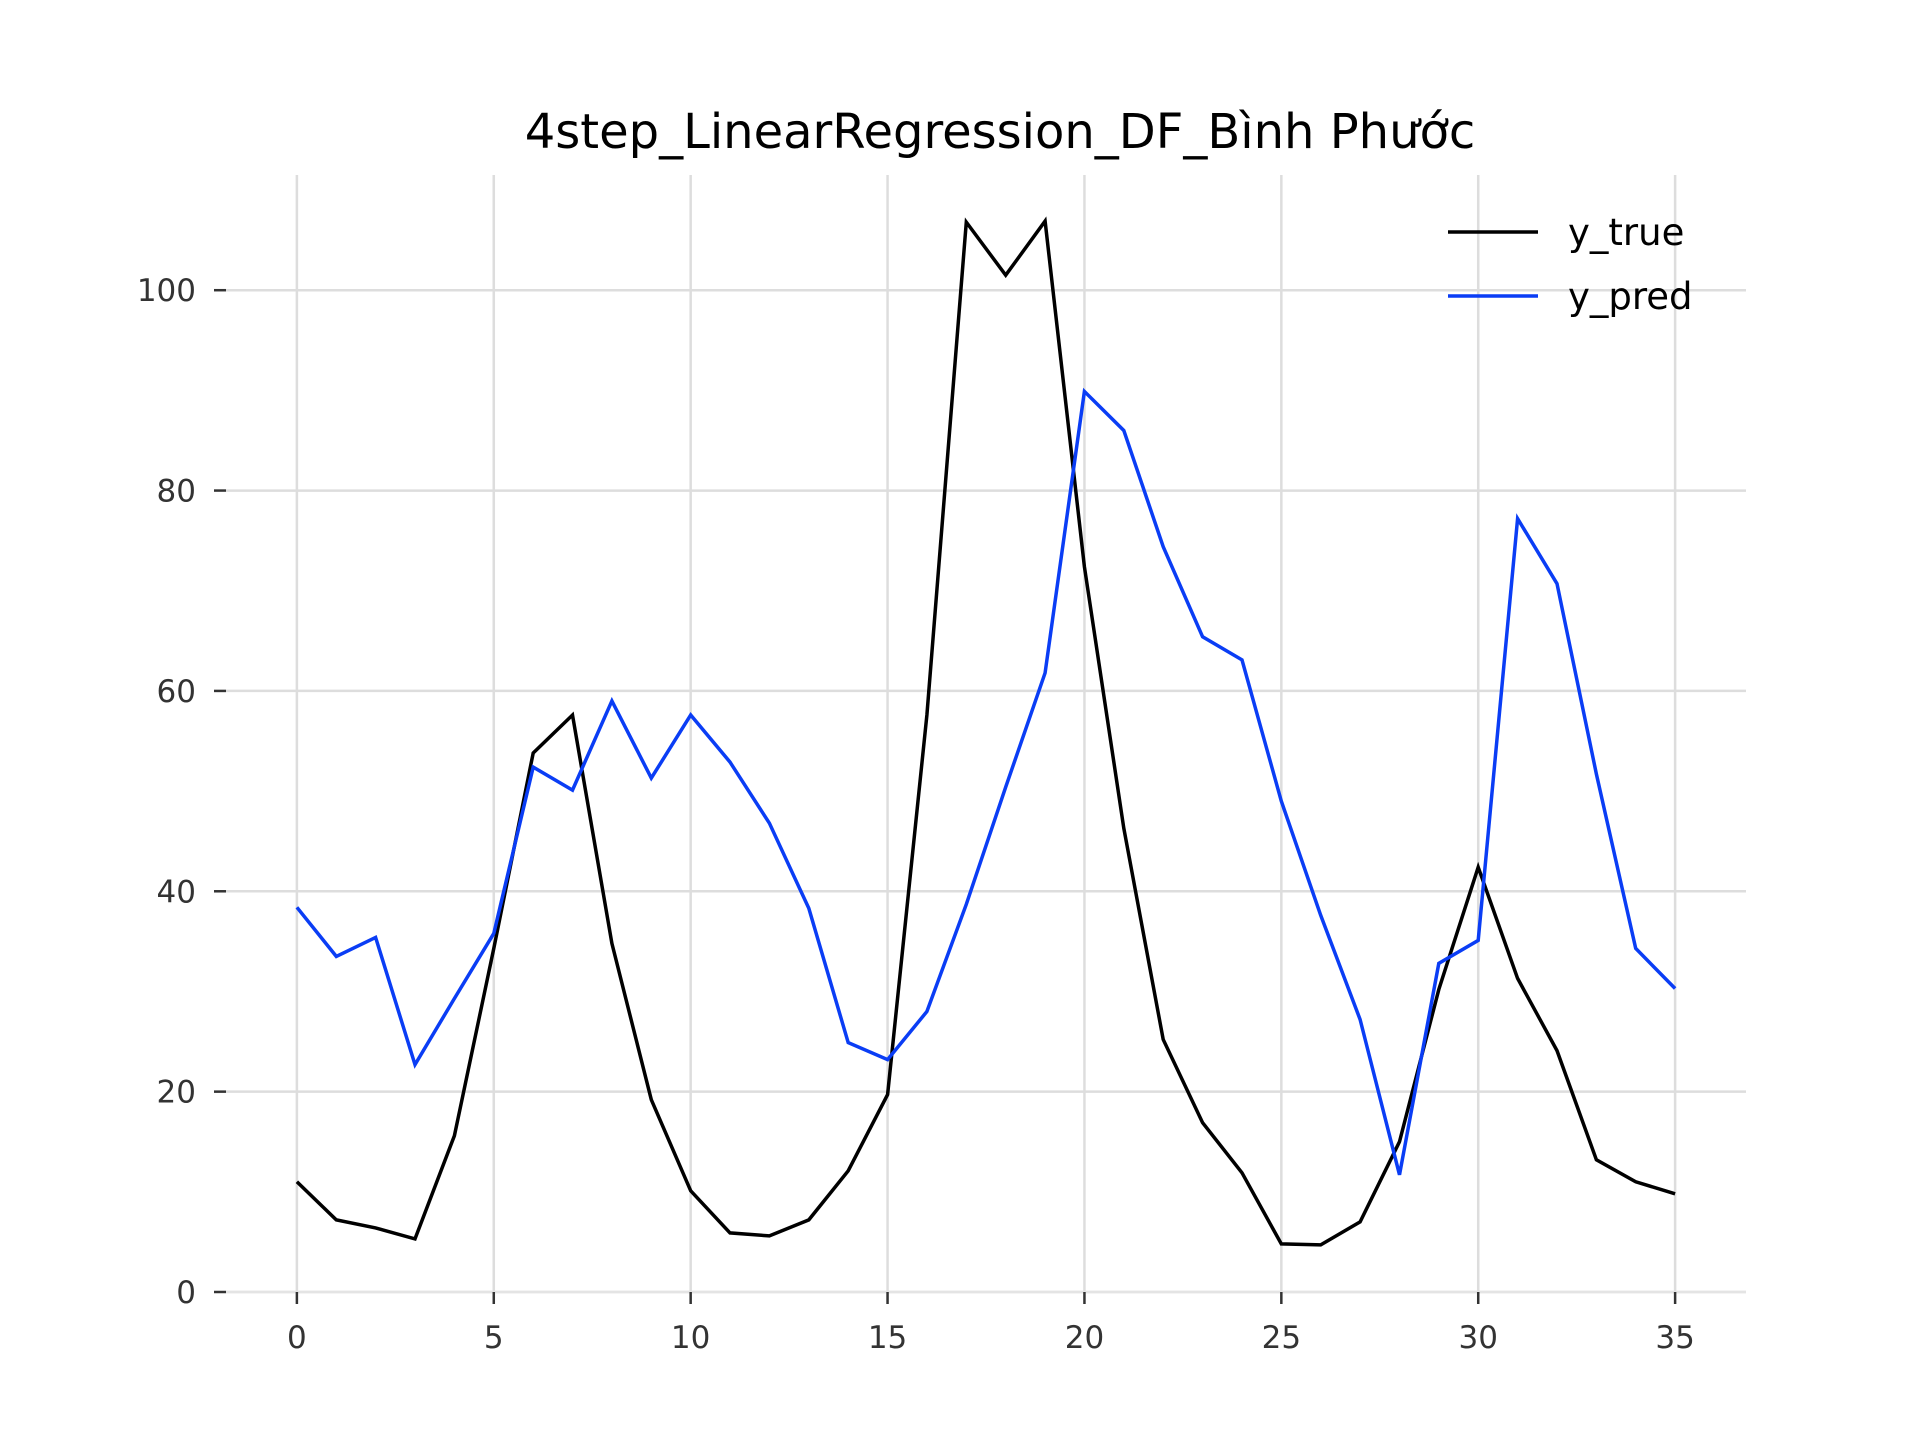  What do you see at coordinates (1626, 232) in the screenshot?
I see `legend-label-y-true: y_true` at bounding box center [1626, 232].